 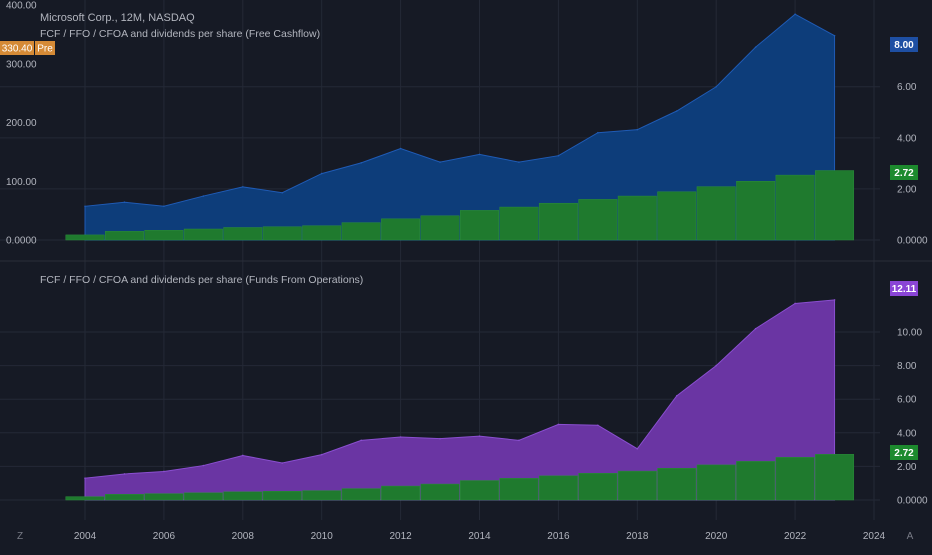 What do you see at coordinates (164, 536) in the screenshot?
I see `x-axis-tick-label: 2006` at bounding box center [164, 536].